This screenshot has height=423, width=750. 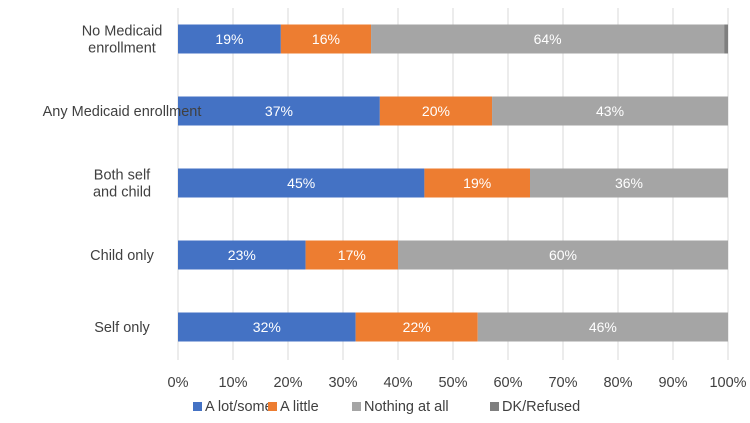 What do you see at coordinates (452, 383) in the screenshot?
I see `x-tick-label: 50%` at bounding box center [452, 383].